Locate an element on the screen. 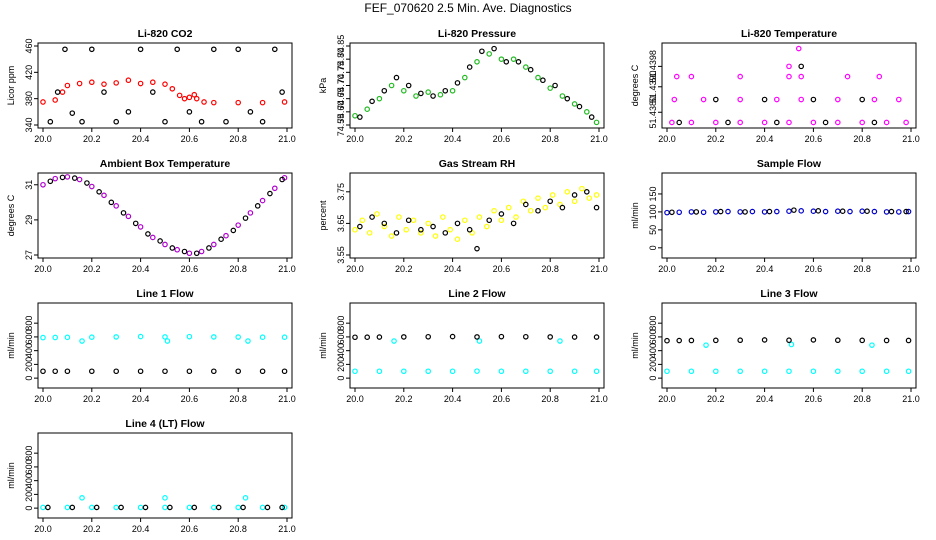 This screenshot has width=936, height=540. y-tick-label: 3.65 is located at coordinates (341, 224).